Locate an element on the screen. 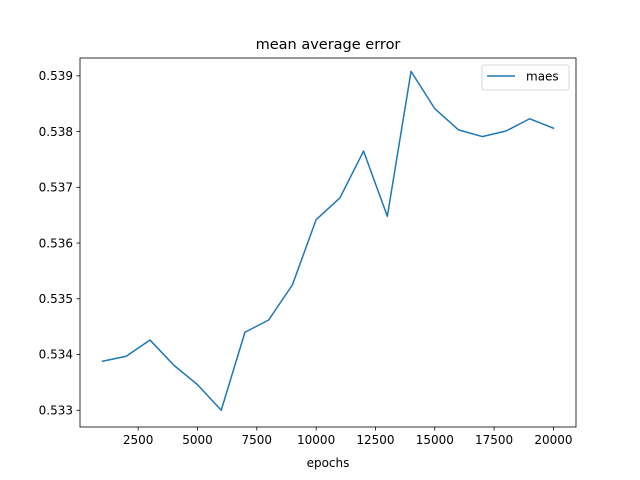  x-tick-label: 7500 is located at coordinates (257, 440).